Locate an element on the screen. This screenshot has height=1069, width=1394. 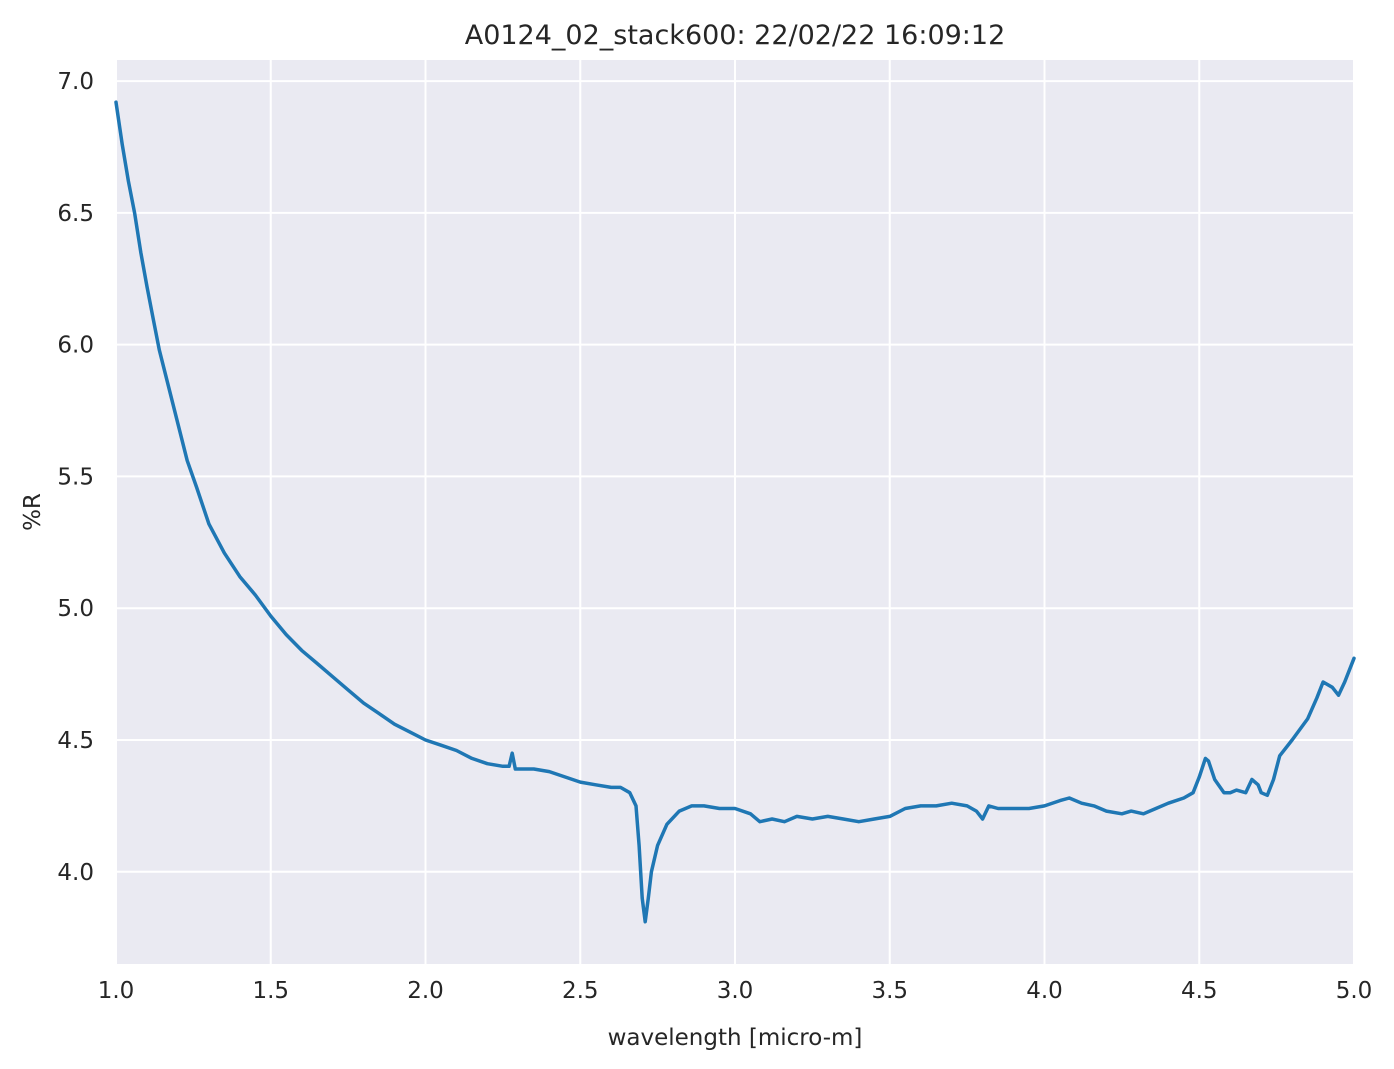
y-tick-label: 5.0 is located at coordinates (75, 609).